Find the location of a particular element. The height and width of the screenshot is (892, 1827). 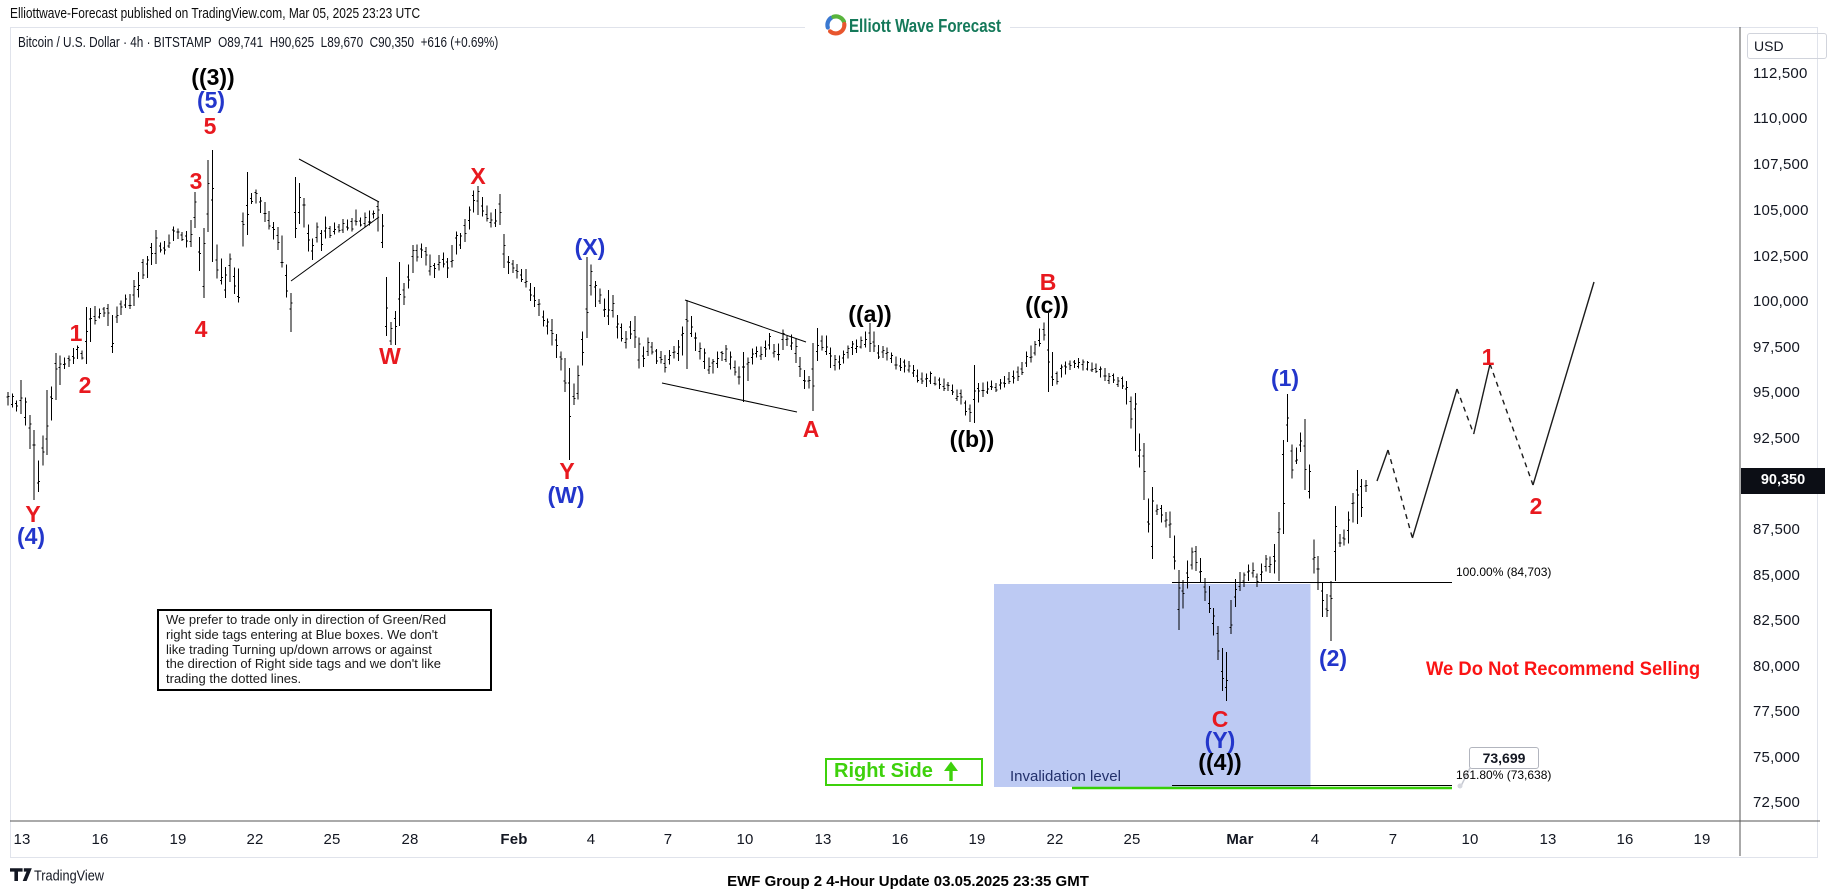

svg-text: TradingView is located at coordinates (69, 877).